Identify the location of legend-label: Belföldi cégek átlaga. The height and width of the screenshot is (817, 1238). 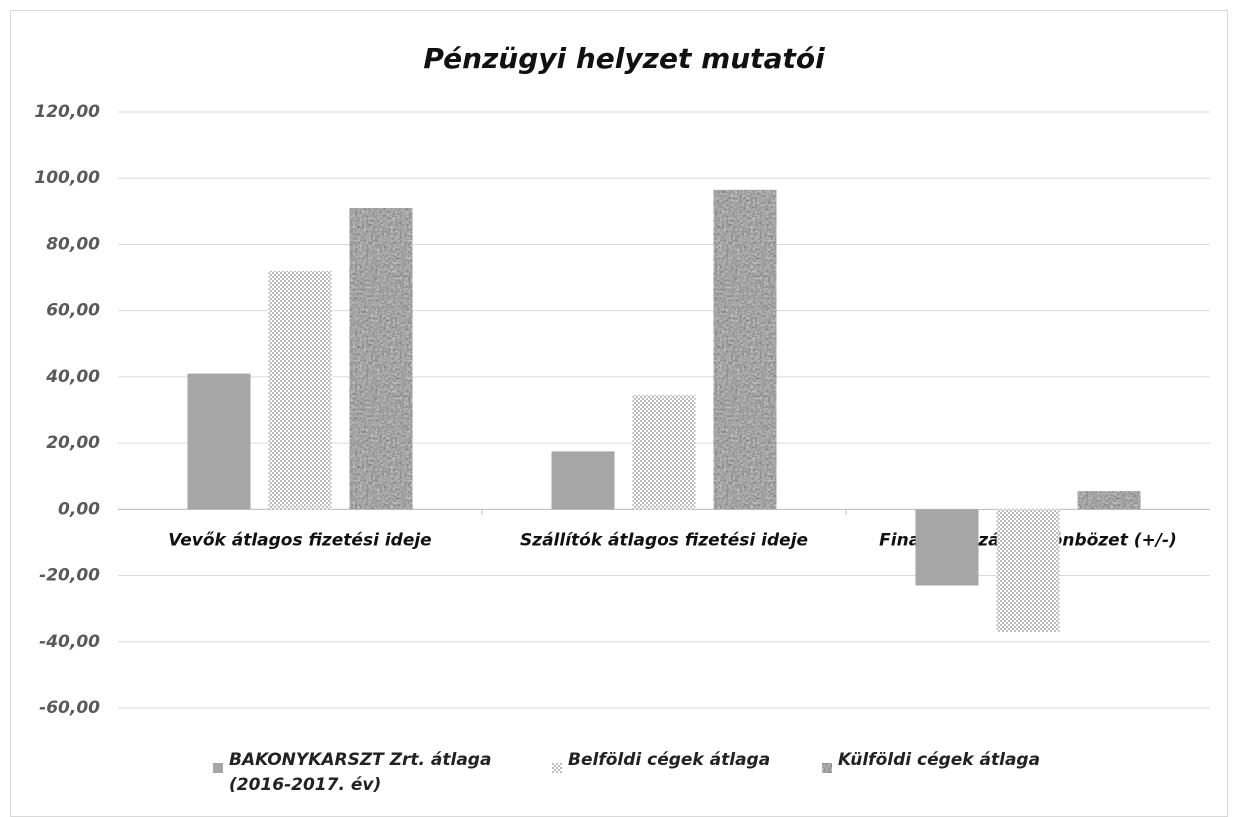
(669, 760).